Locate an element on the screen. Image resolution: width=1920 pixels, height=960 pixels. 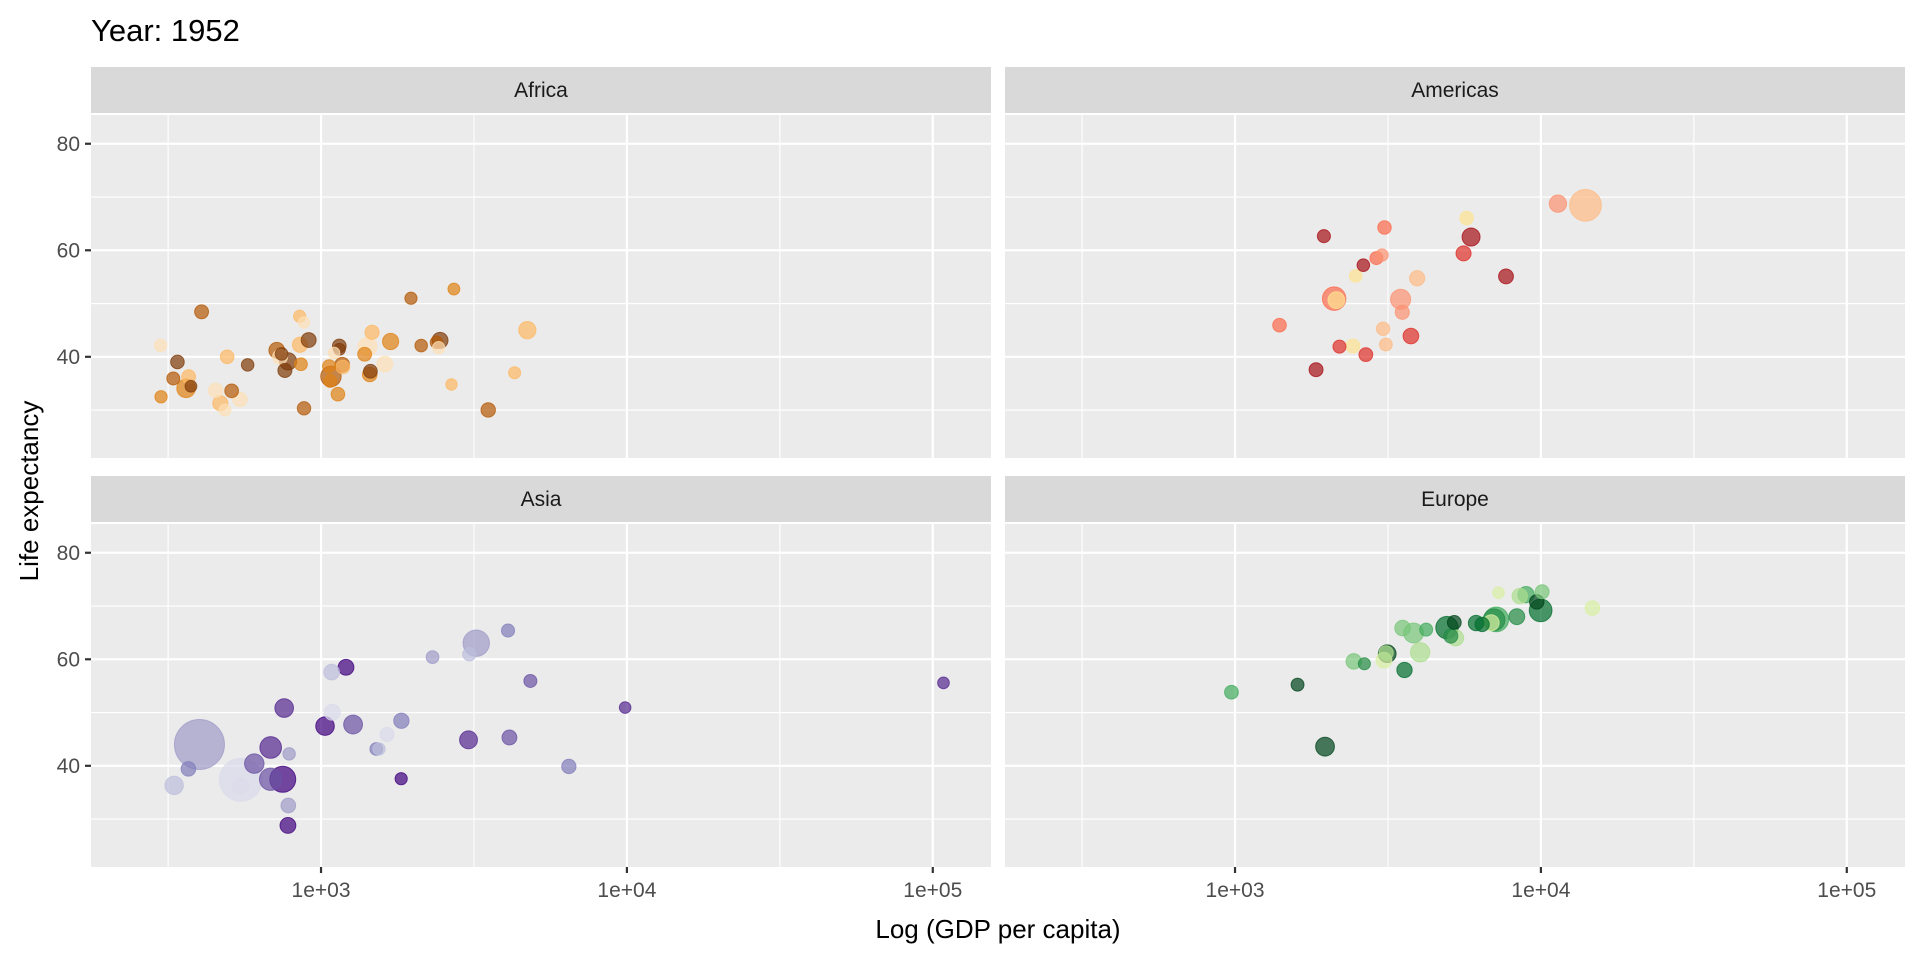
data-point-ireland: Ireland is located at coordinates (1454, 622).